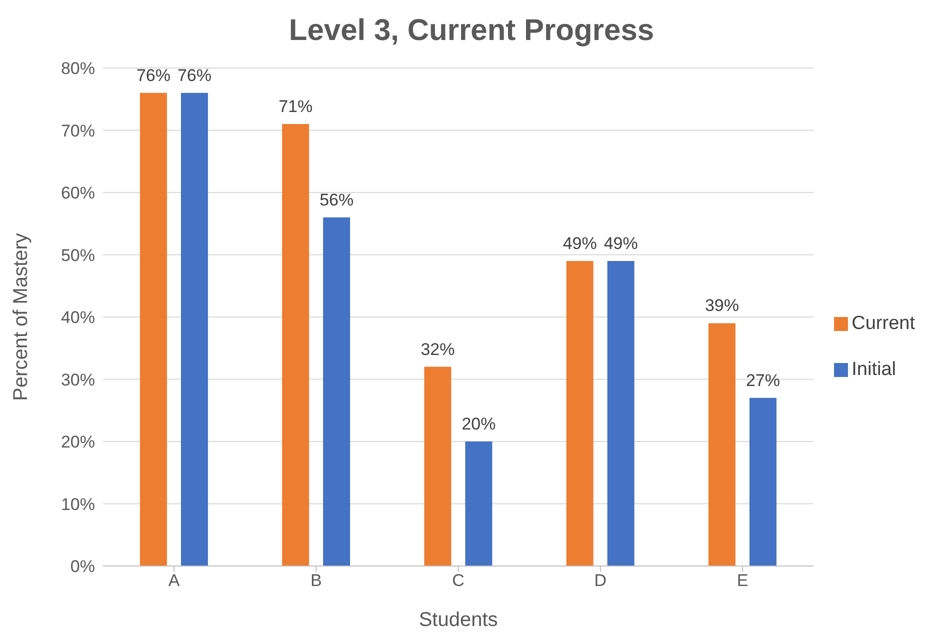 The image size is (943, 644). Describe the element at coordinates (77, 255) in the screenshot. I see `y-tick-label: 50%` at that location.